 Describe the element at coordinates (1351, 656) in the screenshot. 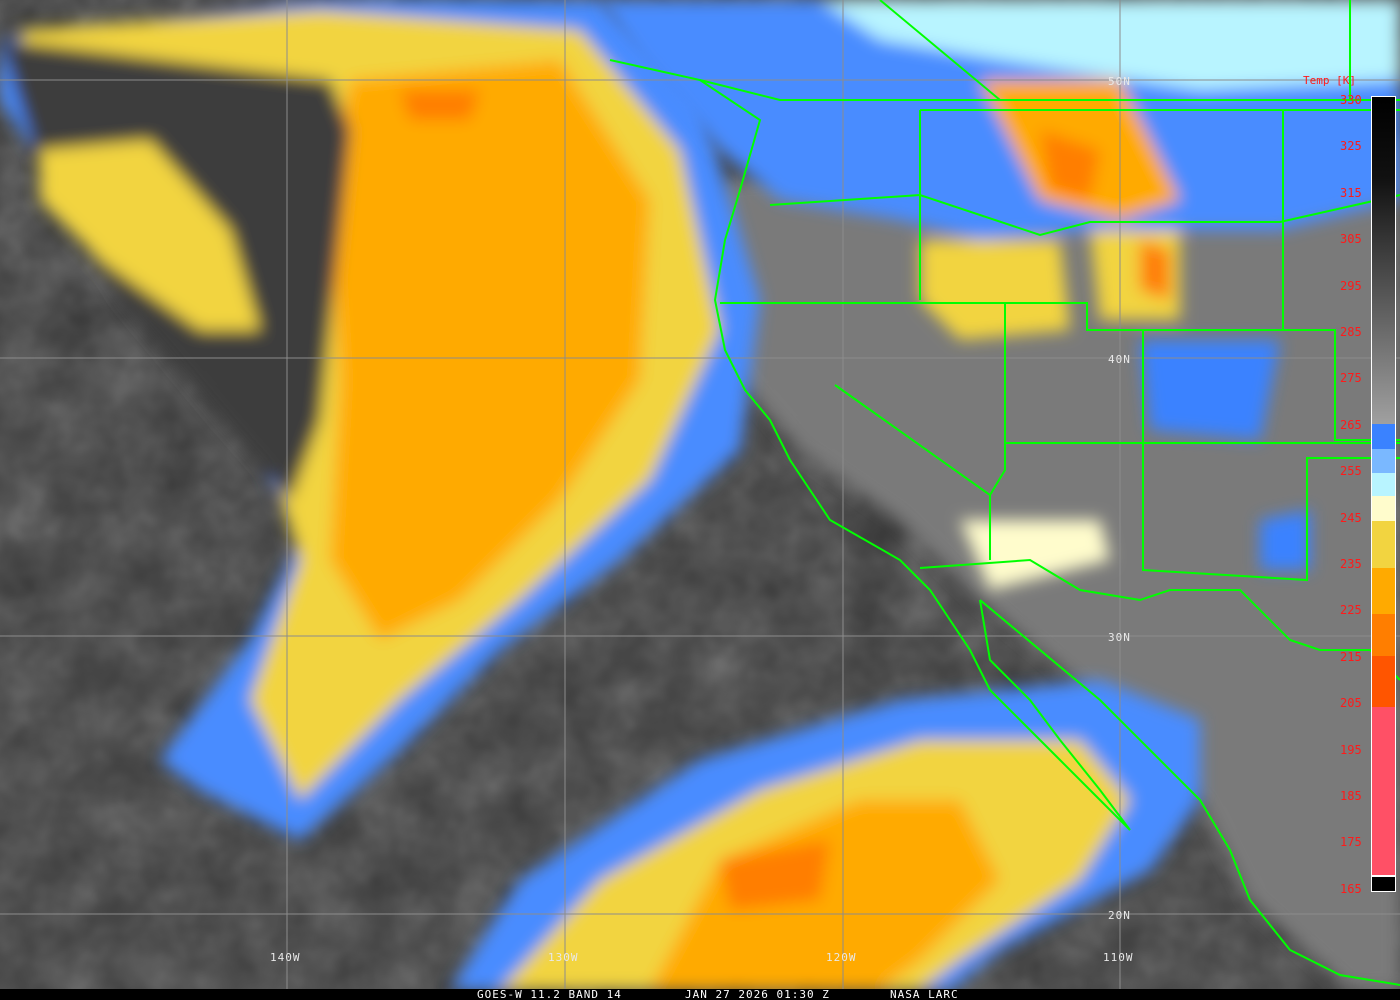

I see `colorbar-tick-label: 215` at that location.